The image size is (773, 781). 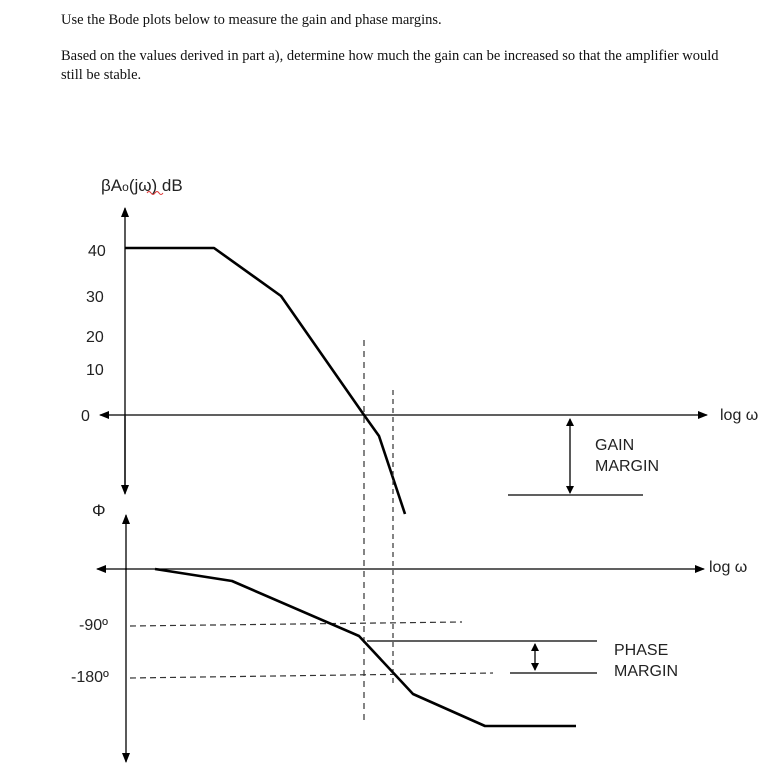 I want to click on magnitude-curve, so click(x=266, y=380).